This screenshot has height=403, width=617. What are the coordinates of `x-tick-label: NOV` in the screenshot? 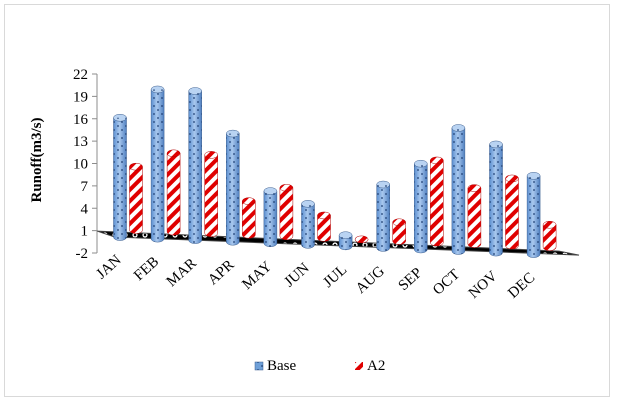 It's located at (483, 285).